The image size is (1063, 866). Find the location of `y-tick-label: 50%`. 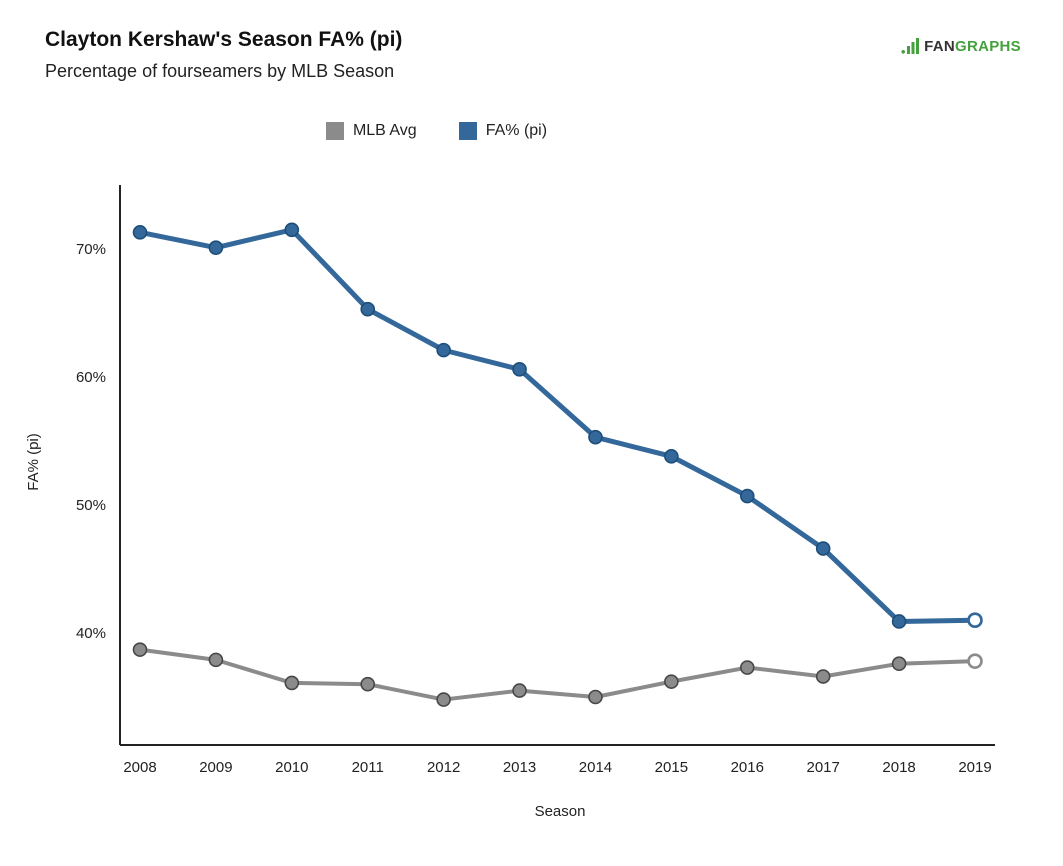

y-tick-label: 50% is located at coordinates (91, 505).